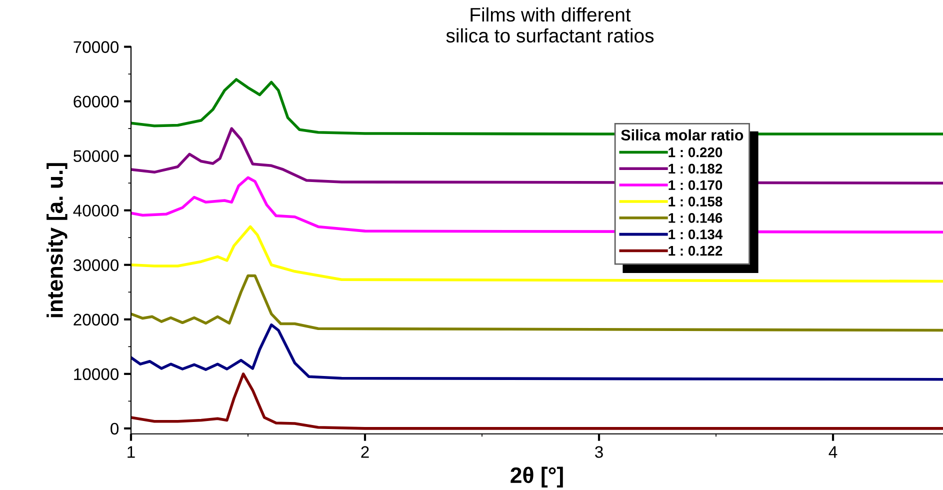 This screenshot has height=490, width=943. What do you see at coordinates (695, 234) in the screenshot?
I see `legend-label: 1 : 0.134` at bounding box center [695, 234].